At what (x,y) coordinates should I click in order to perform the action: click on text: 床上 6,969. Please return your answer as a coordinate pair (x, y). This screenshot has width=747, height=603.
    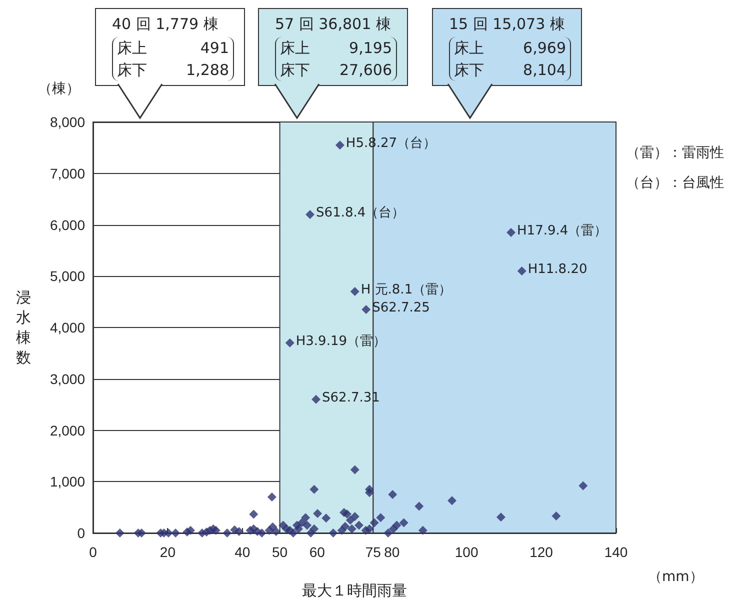
    Looking at the image, I should click on (510, 48).